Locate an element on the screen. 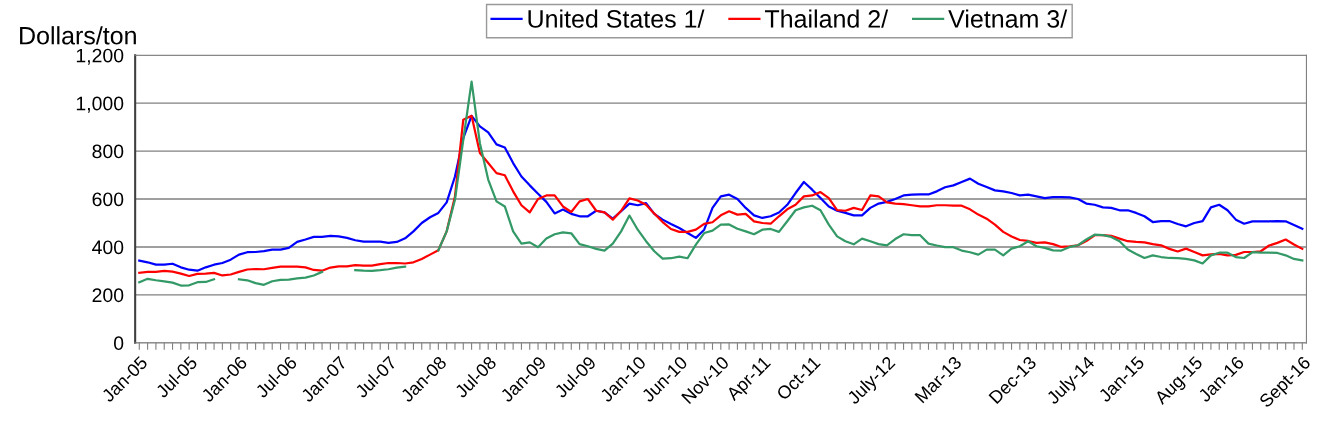 The image size is (1325, 428). y-tick-label: 200 is located at coordinates (108, 295).